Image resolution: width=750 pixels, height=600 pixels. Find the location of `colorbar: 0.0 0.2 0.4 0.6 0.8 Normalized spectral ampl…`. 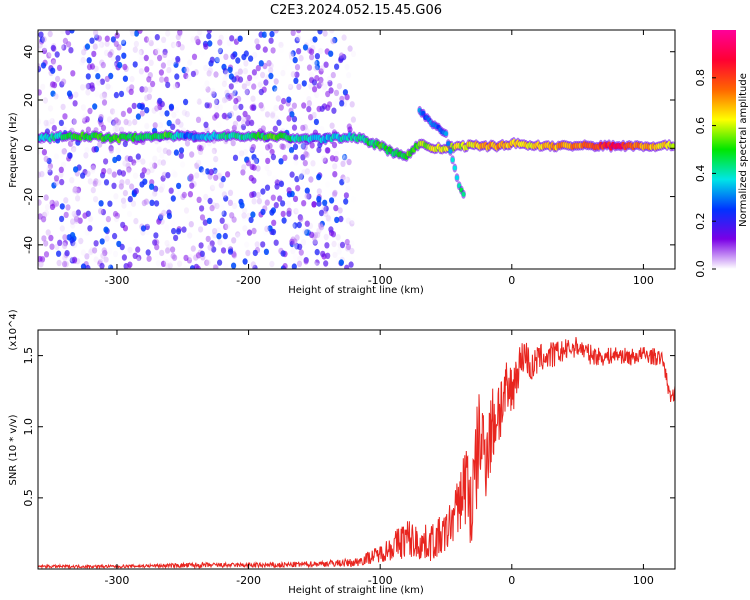

colorbar: 0.0 0.2 0.4 0.6 0.8 Normalized spectral ampl… is located at coordinates (721, 154).